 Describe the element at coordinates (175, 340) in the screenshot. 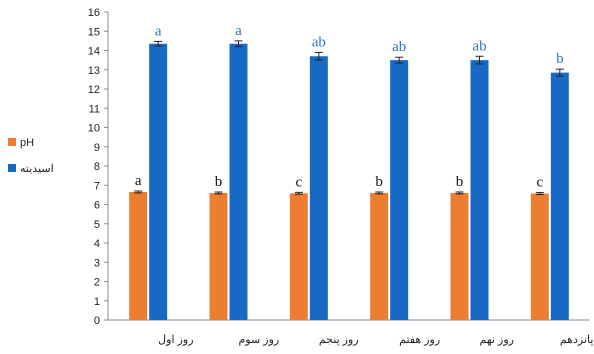

I see `category-label: روز اول` at that location.